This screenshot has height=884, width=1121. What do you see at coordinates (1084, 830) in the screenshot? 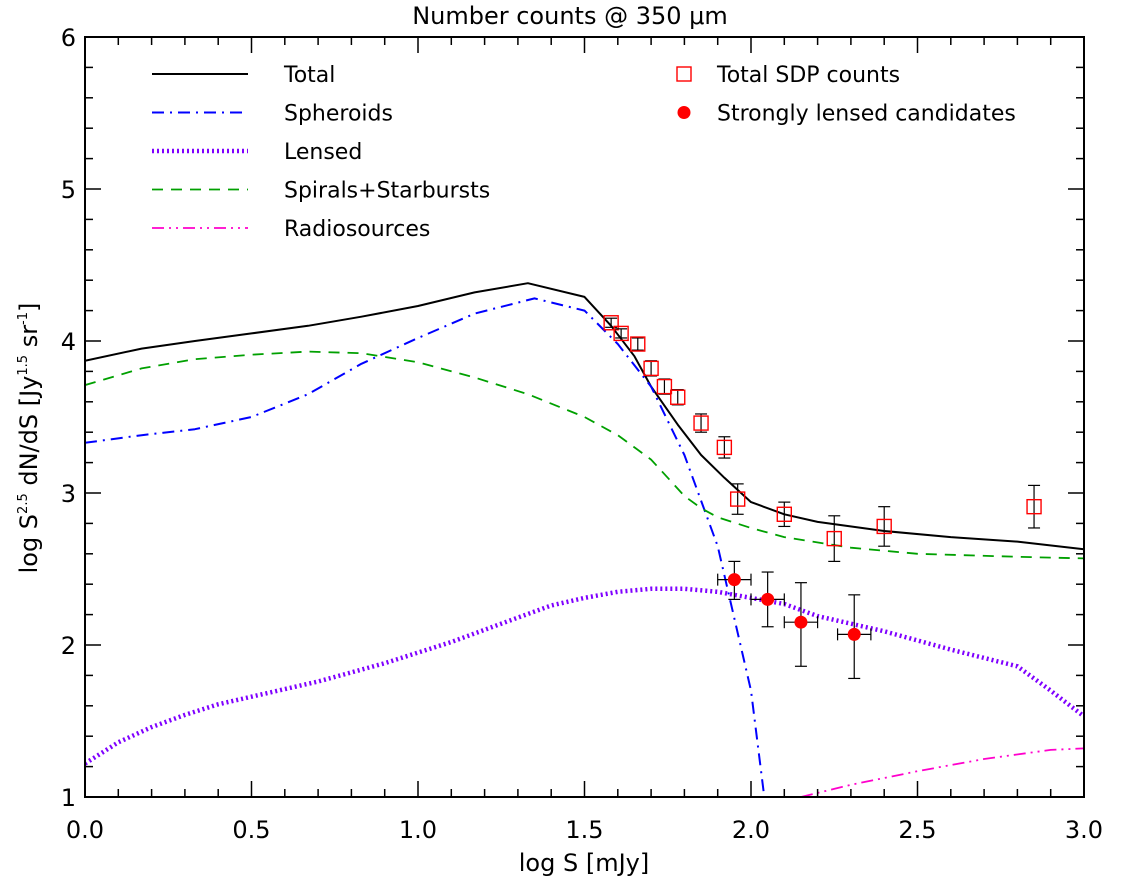
I see `x-tick-label: 3.0` at bounding box center [1084, 830].